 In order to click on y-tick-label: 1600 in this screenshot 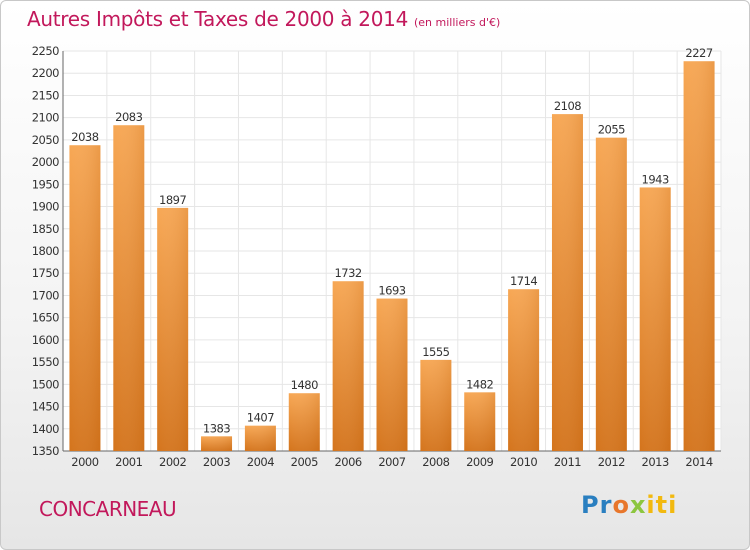, I will do `click(45, 340)`.